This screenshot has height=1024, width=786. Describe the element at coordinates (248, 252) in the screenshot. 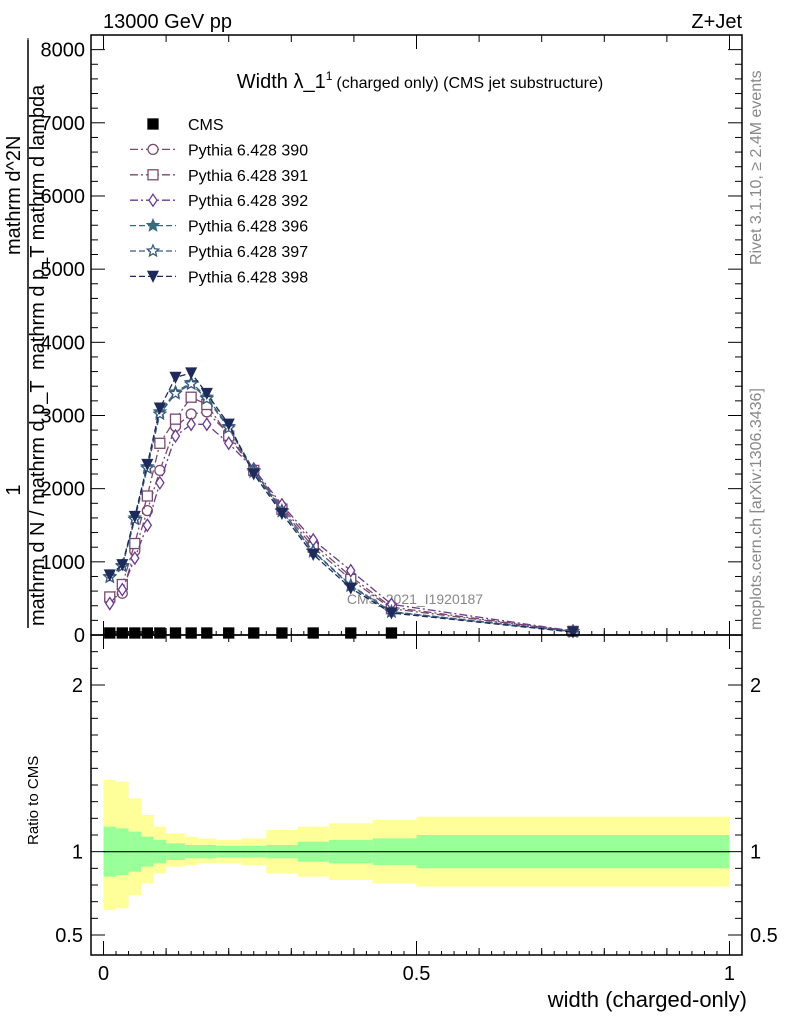

I see `legend-label: Pythia 6.428 397` at that location.